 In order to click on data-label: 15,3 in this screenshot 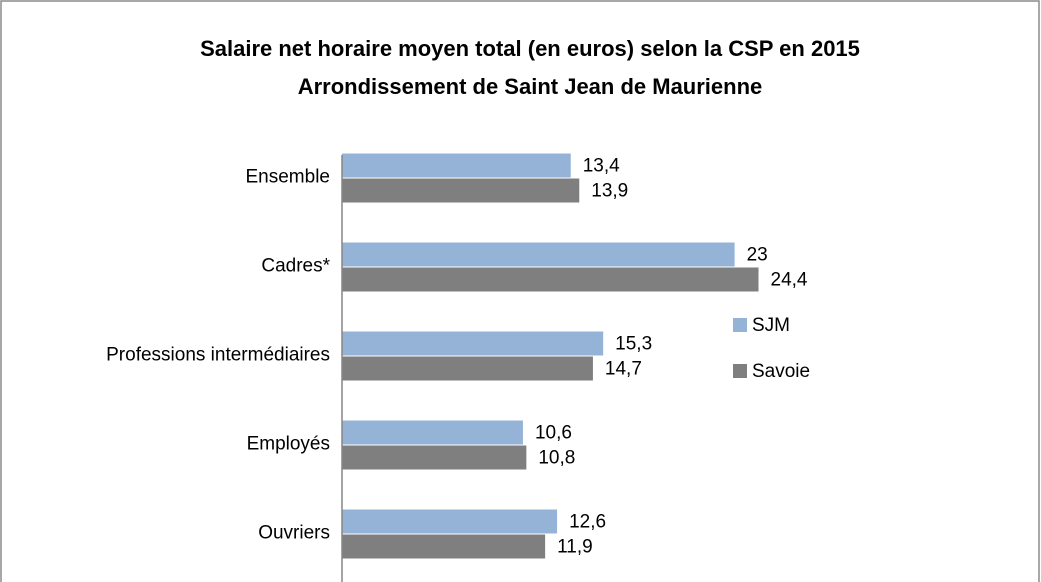, I will do `click(633, 344)`.